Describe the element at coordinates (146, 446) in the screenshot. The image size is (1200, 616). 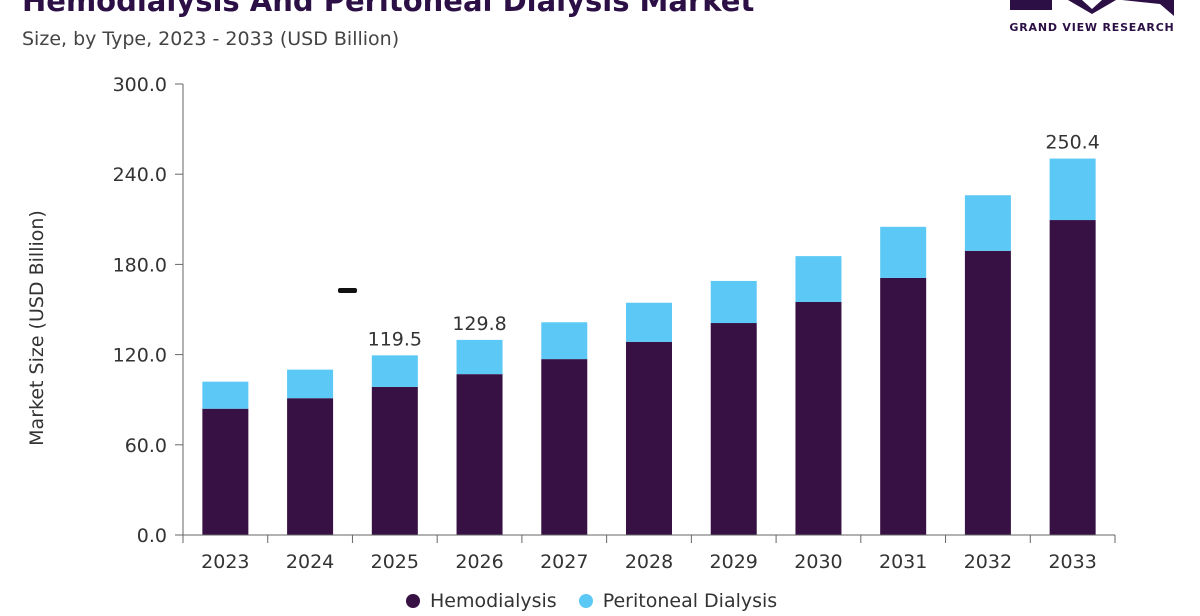
I see `y-tick-label: 60.0` at that location.